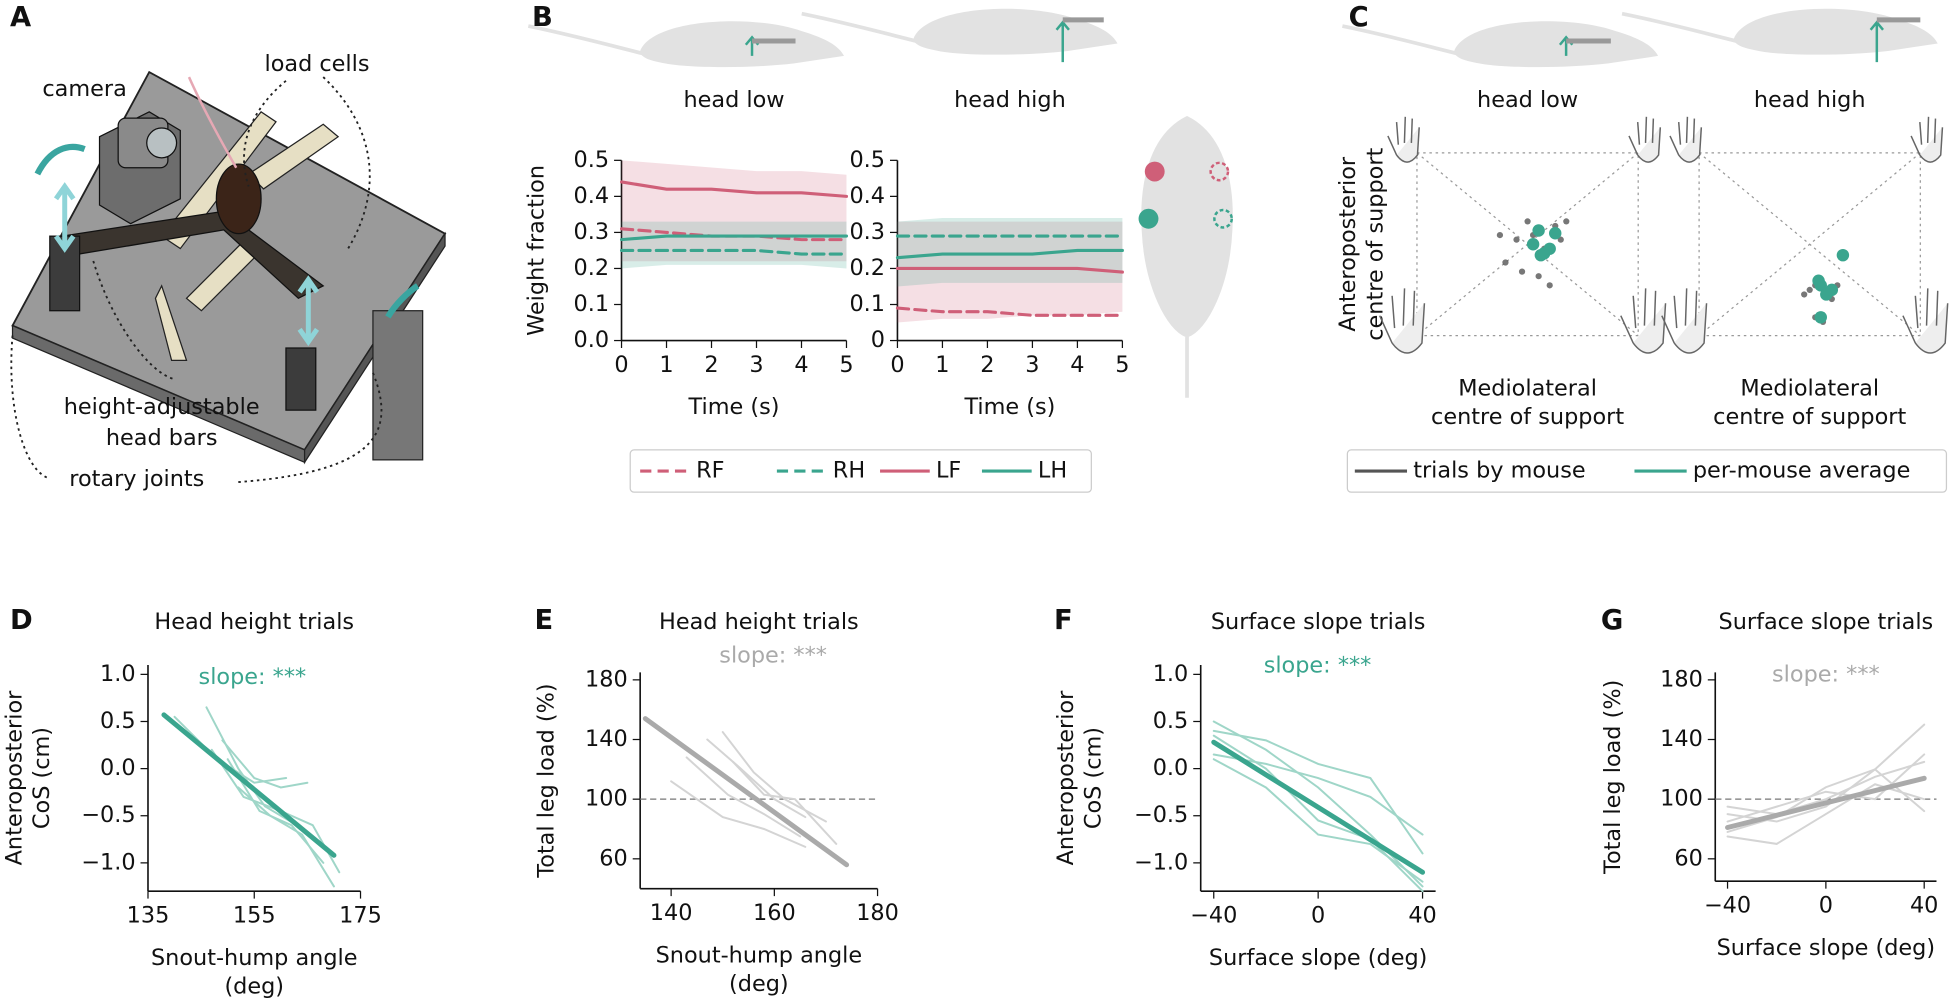 The width and height of the screenshot is (1949, 1003). Describe the element at coordinates (1052, 471) in the screenshot. I see `legend-label: LH` at that location.